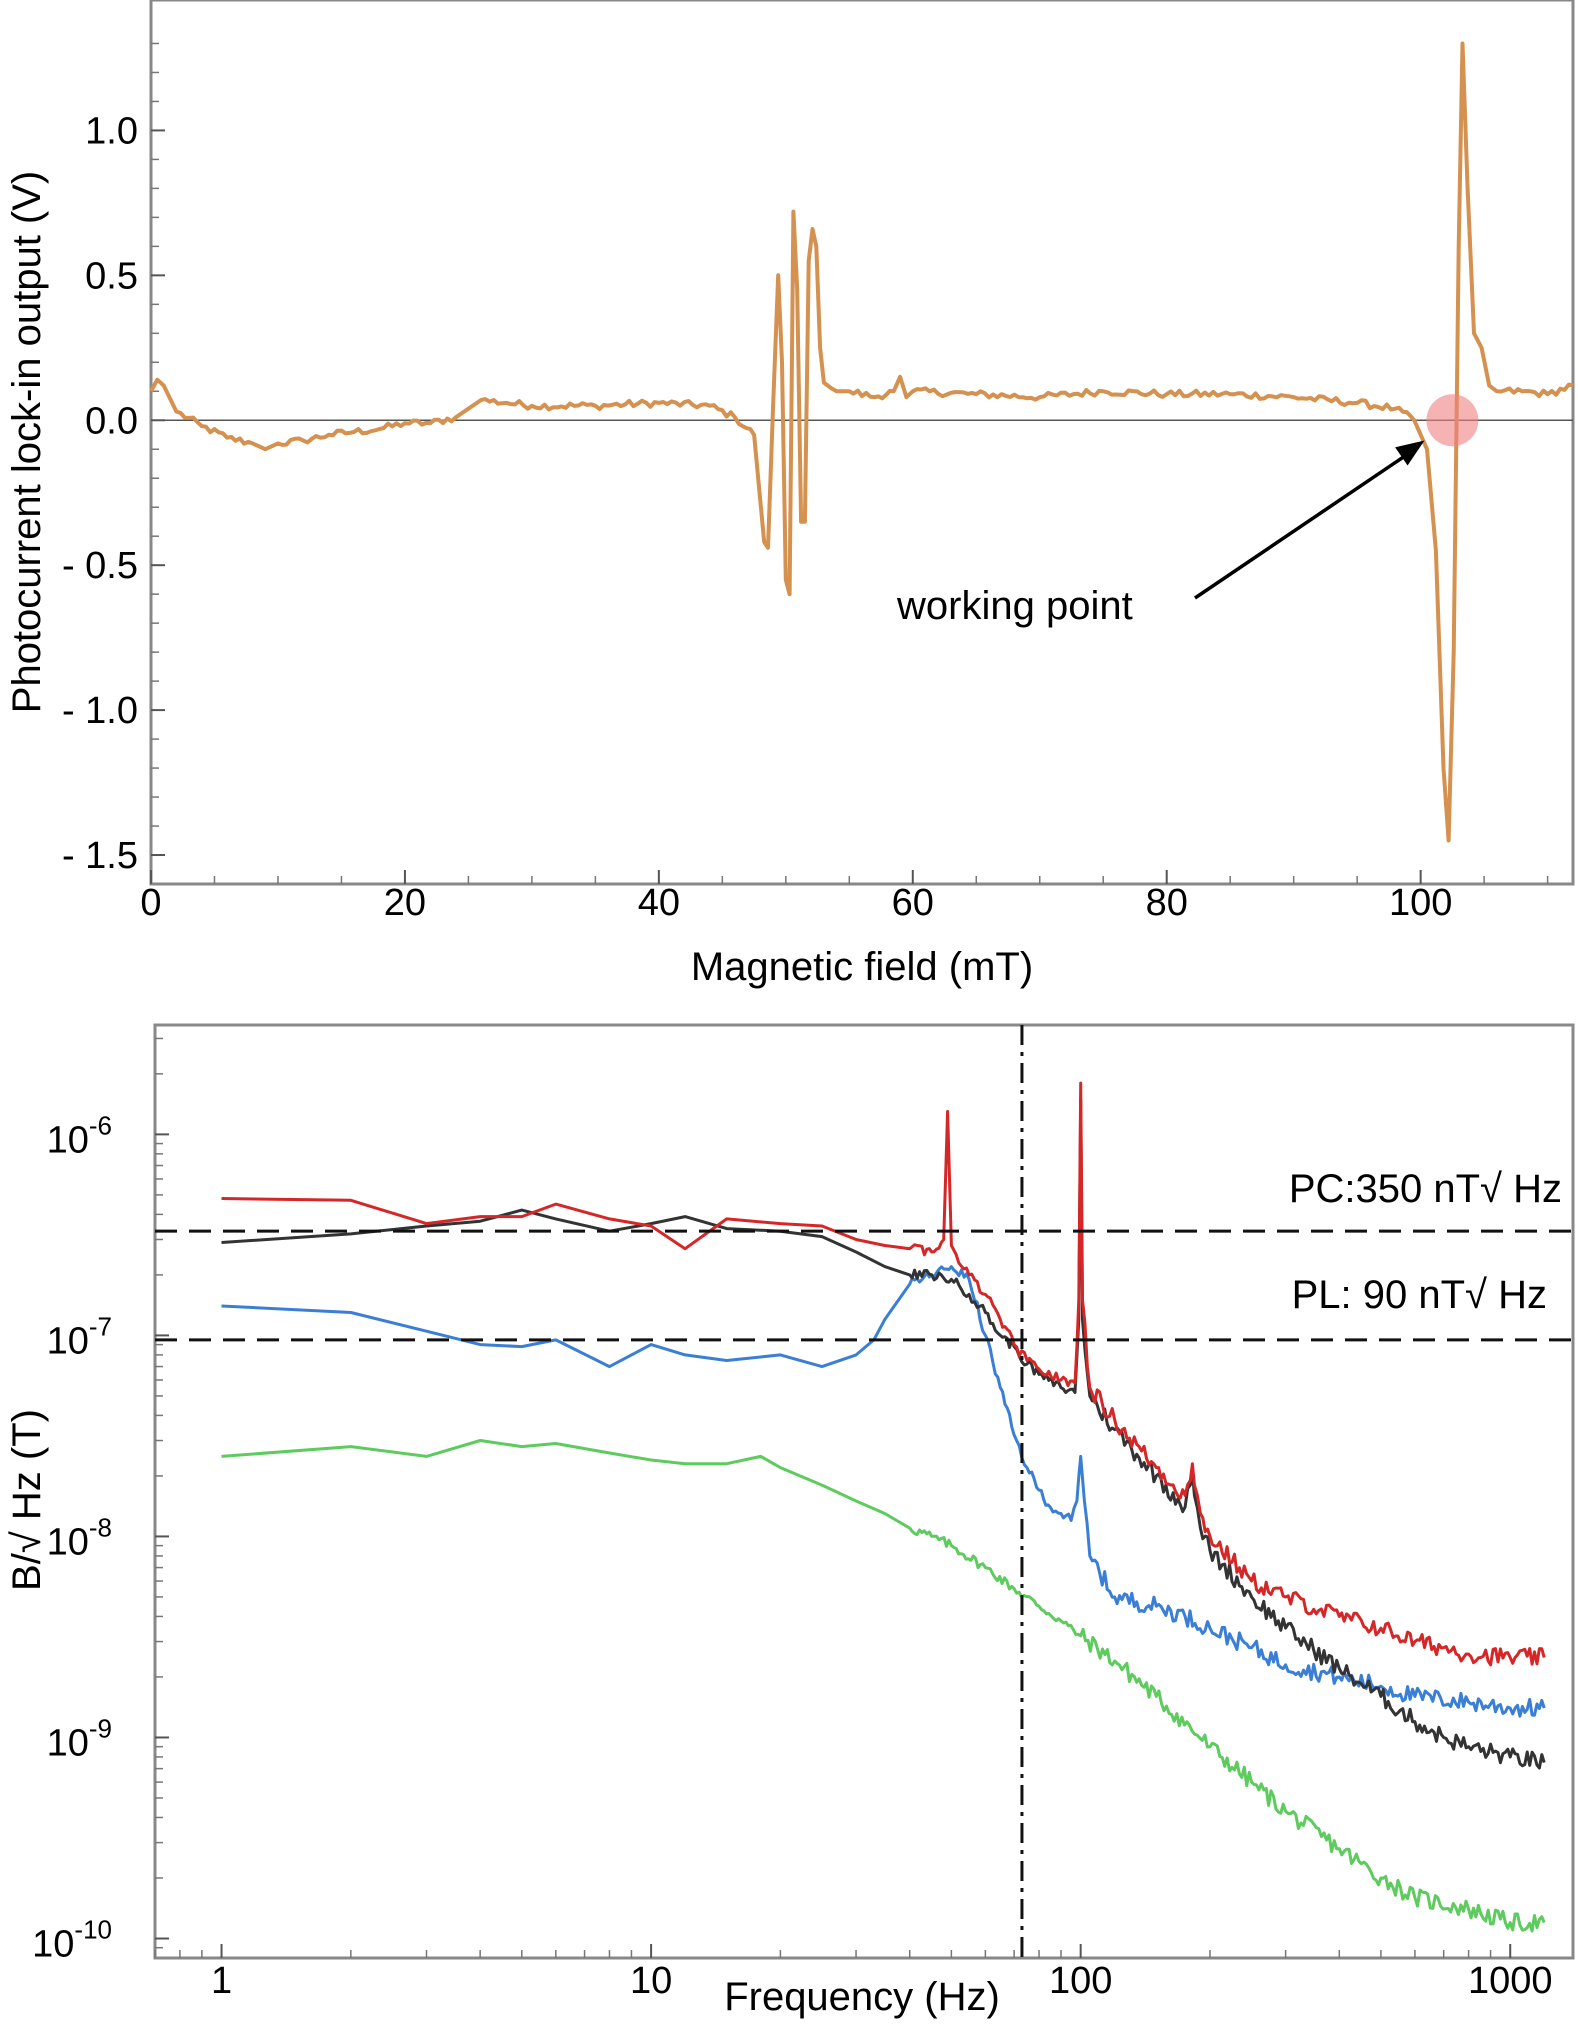  I want to click on y-tick-exponent: -7, so click(100, 1326).